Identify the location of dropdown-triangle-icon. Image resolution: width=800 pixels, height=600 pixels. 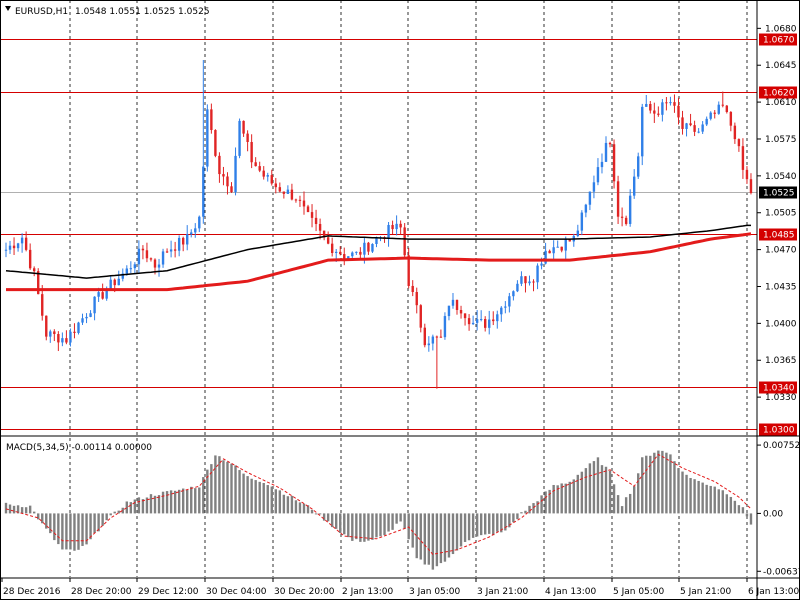
(8, 8).